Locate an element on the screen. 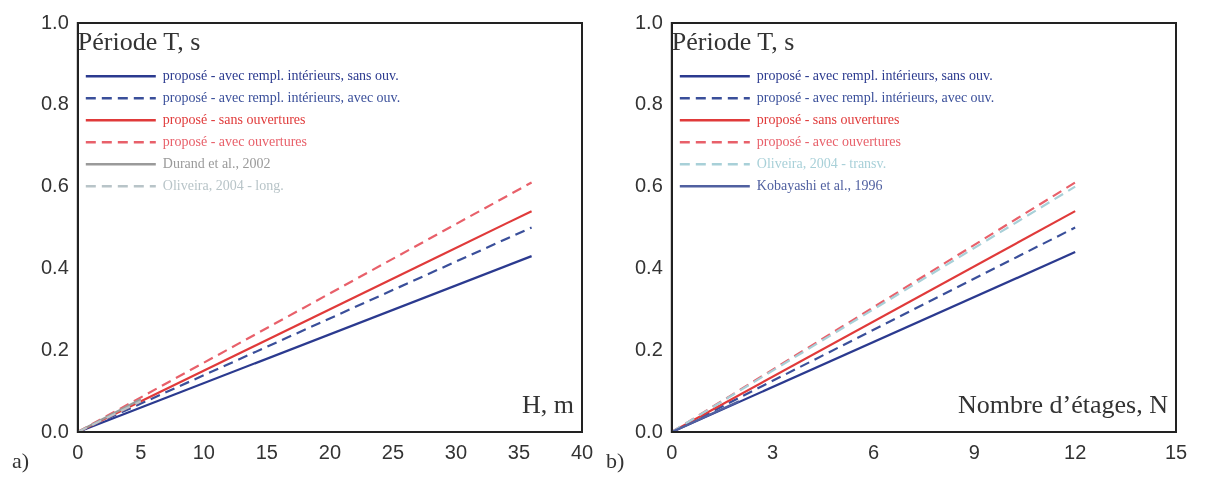  legend-label: Oliveira, 2004 - transv. is located at coordinates (821, 163).